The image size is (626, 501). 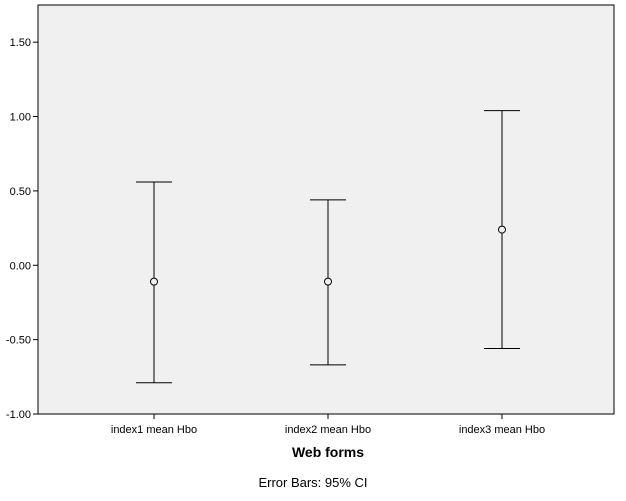 What do you see at coordinates (328, 452) in the screenshot?
I see `x-axis-title: Web forms` at bounding box center [328, 452].